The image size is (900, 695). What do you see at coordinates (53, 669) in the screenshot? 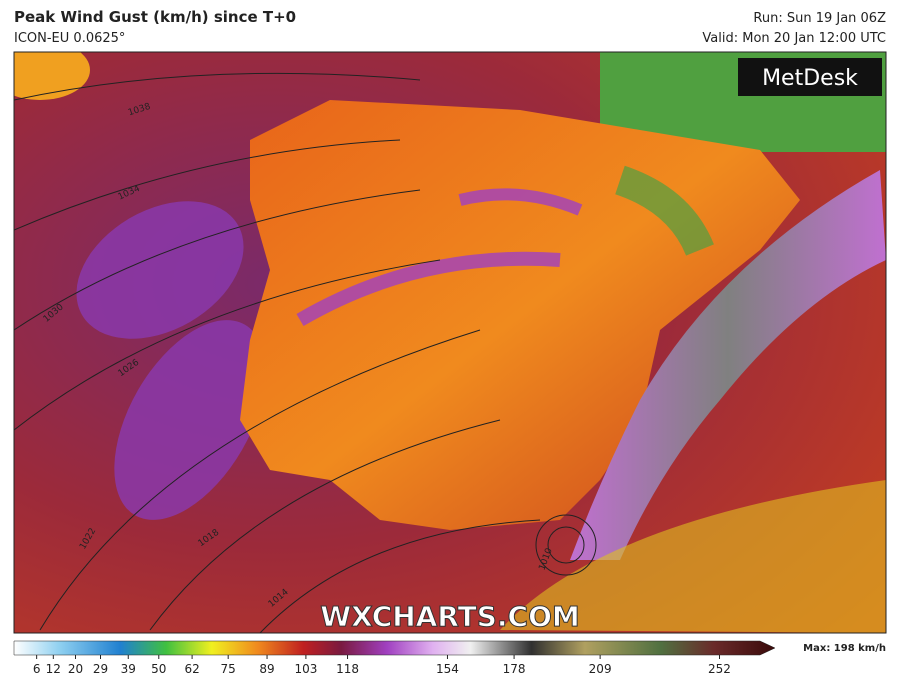
I see `colorbar-tick-label: 12` at bounding box center [53, 669].